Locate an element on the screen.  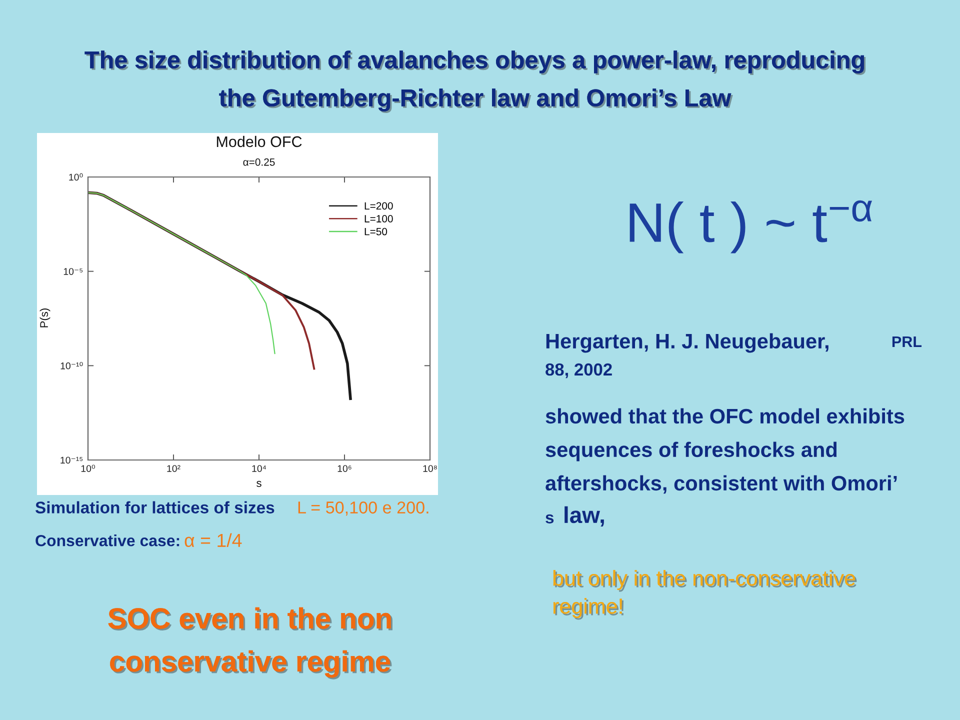
x-tick-label: 10⁸ is located at coordinates (430, 468).